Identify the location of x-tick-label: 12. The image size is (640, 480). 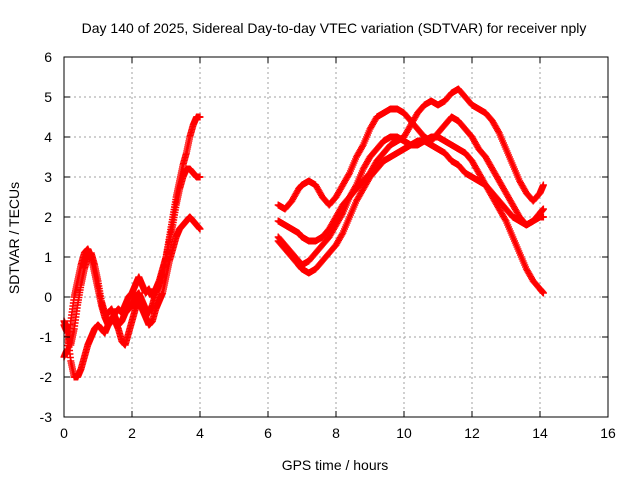
(472, 433).